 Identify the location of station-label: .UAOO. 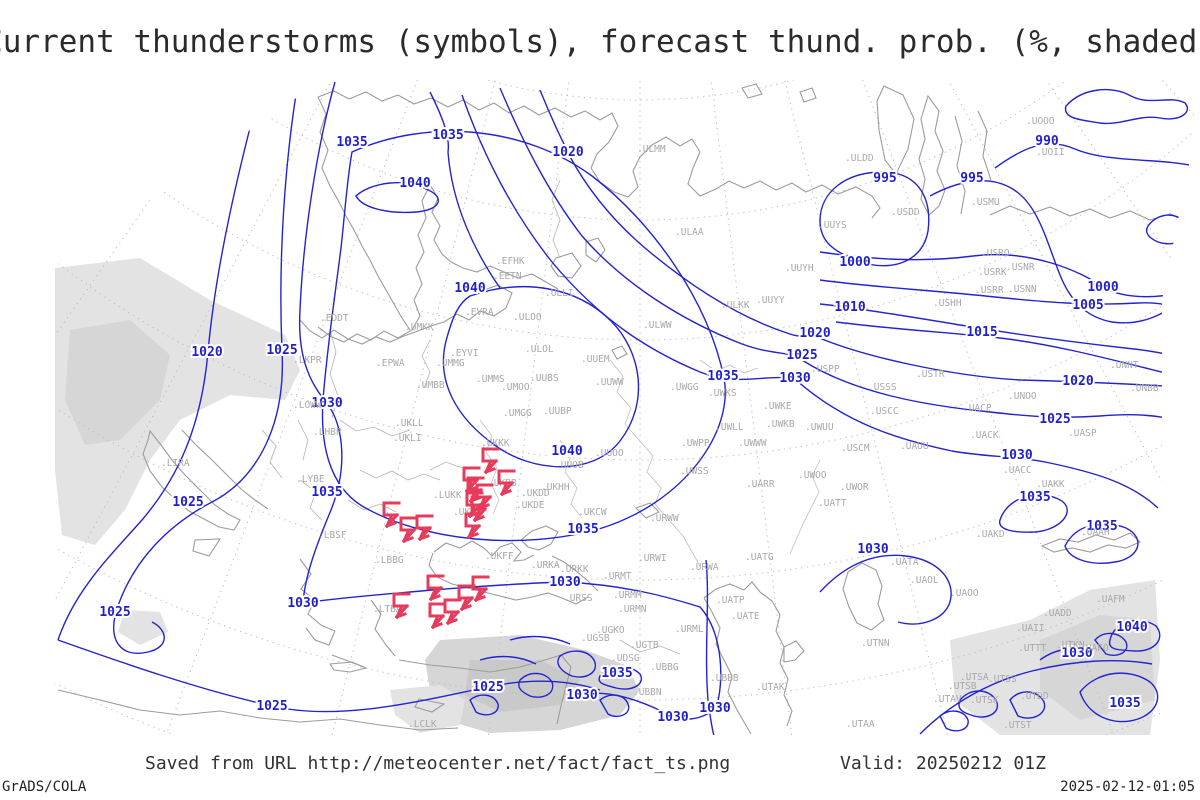
(964, 593).